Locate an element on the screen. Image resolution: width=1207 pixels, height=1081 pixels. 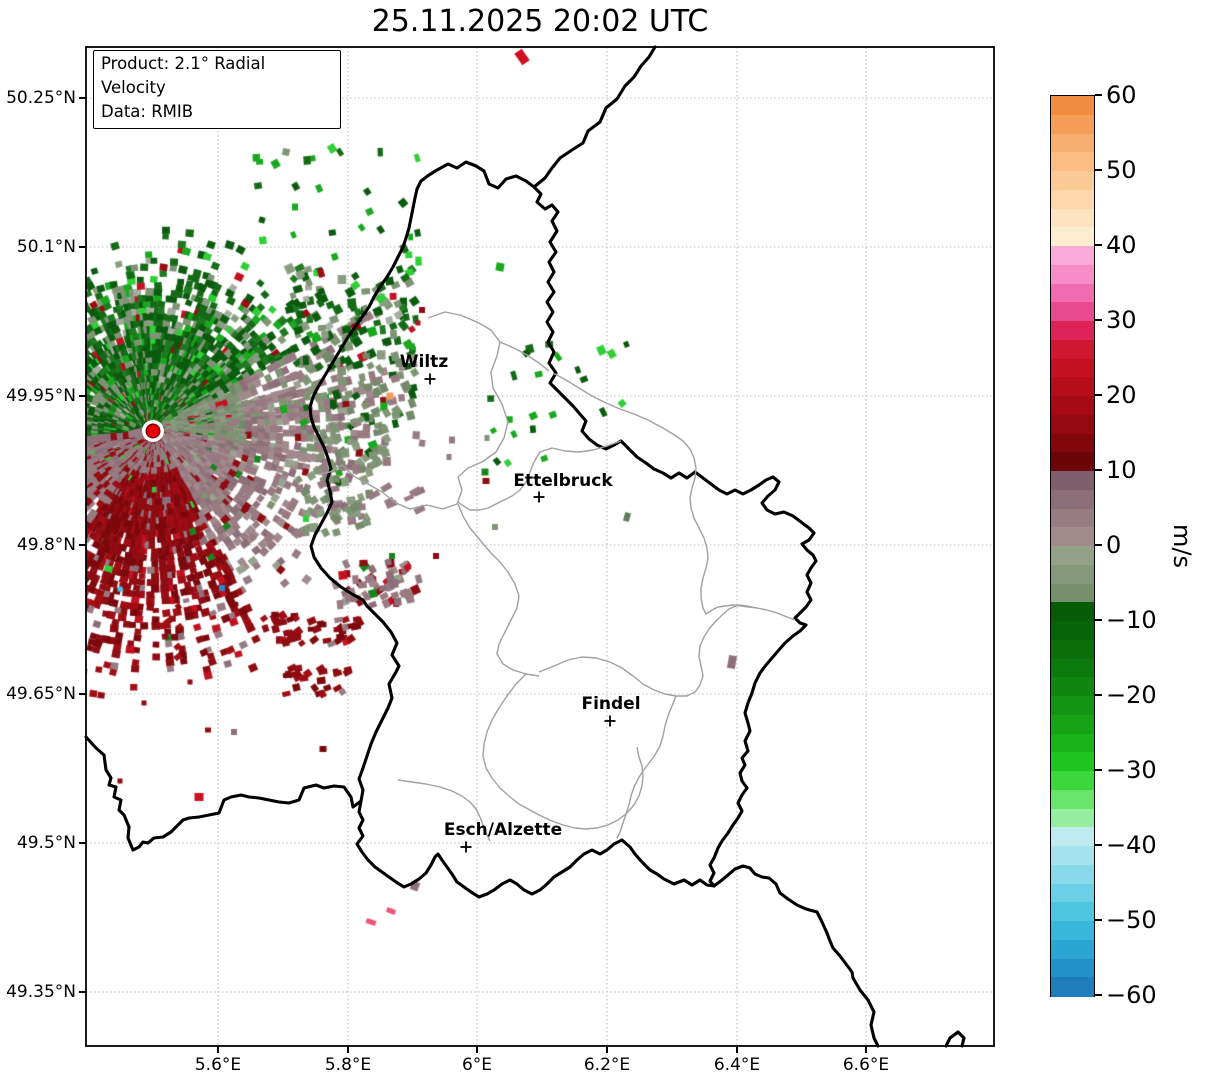
colorbar-tick-label: −20 is located at coordinates (1131, 695).